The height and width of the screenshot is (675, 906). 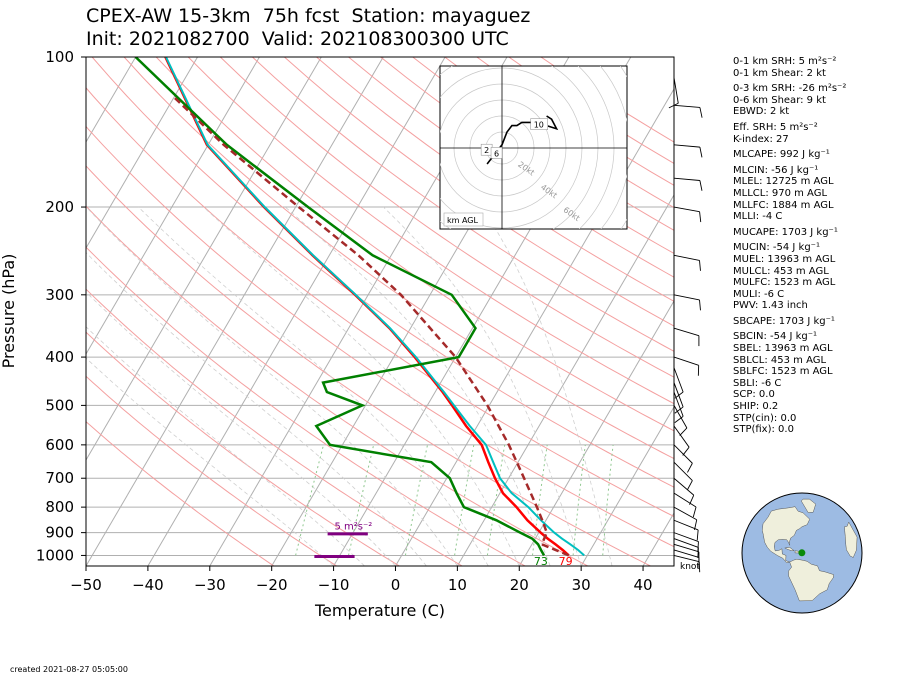 What do you see at coordinates (379, 610) in the screenshot?
I see `x-axis-label: Temperature (C)` at bounding box center [379, 610].